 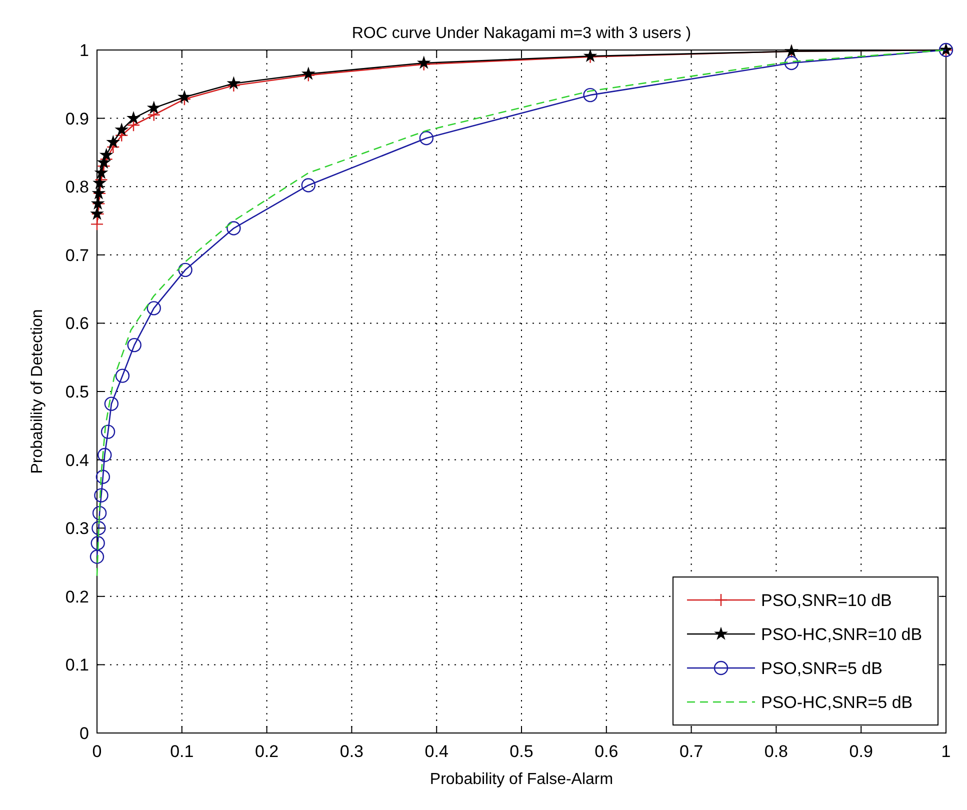 What do you see at coordinates (522, 779) in the screenshot?
I see `x-axis-title: Probability of False-Alarm` at bounding box center [522, 779].